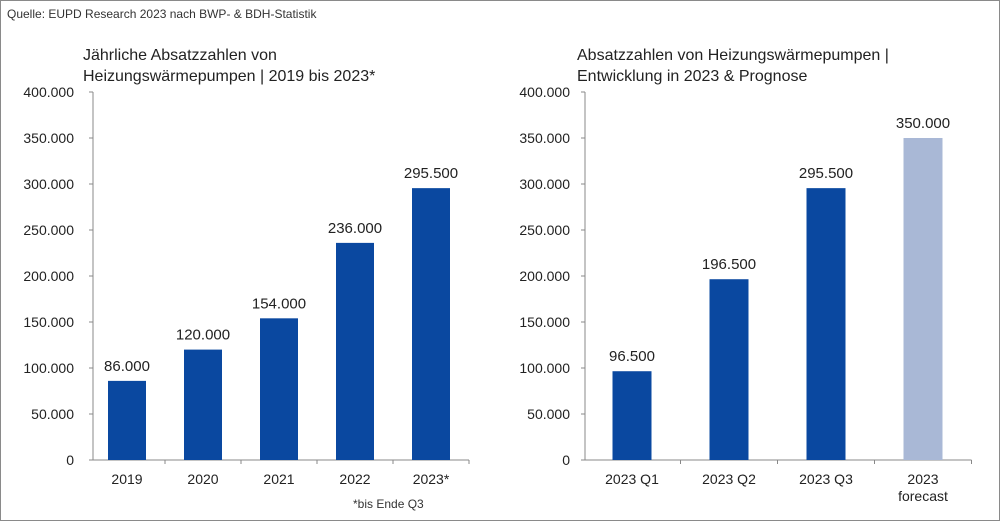  What do you see at coordinates (202, 479) in the screenshot?
I see `x-tick-label: 2020` at bounding box center [202, 479].